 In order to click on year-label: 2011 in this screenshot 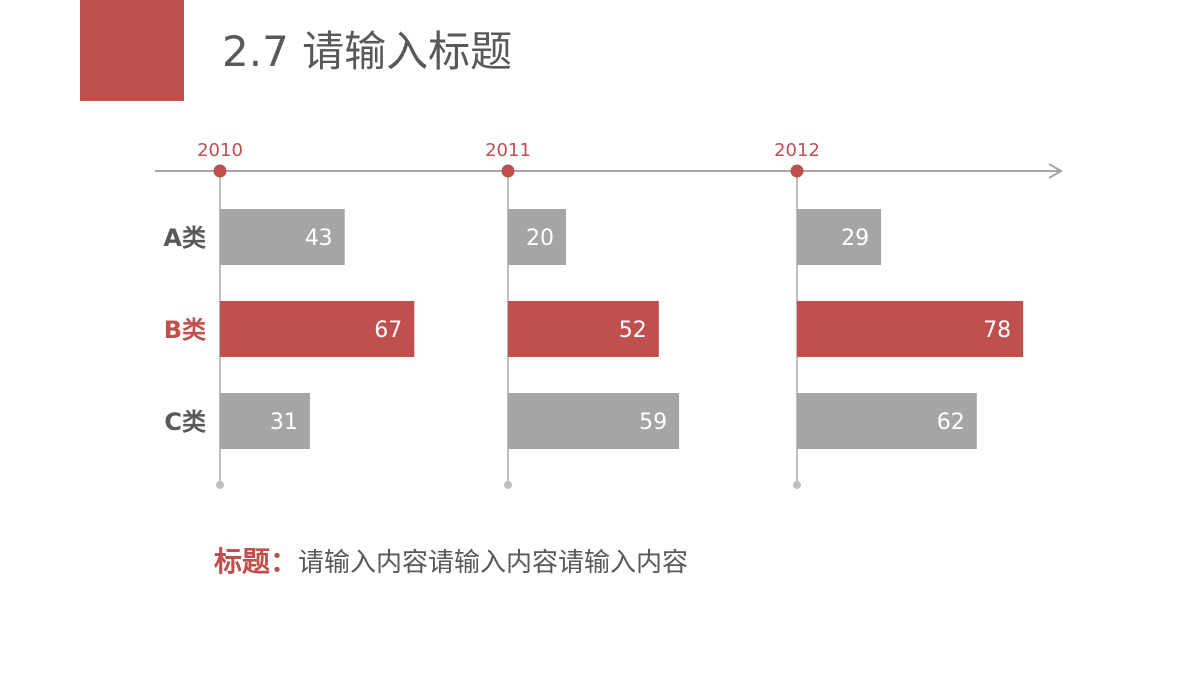, I will do `click(508, 150)`.